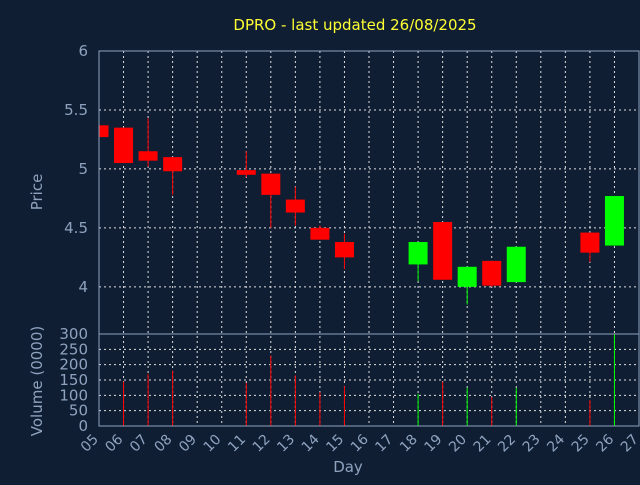 Image resolution: width=640 pixels, height=485 pixels. Describe the element at coordinates (139, 444) in the screenshot. I see `x-tick-label-07: 07` at that location.